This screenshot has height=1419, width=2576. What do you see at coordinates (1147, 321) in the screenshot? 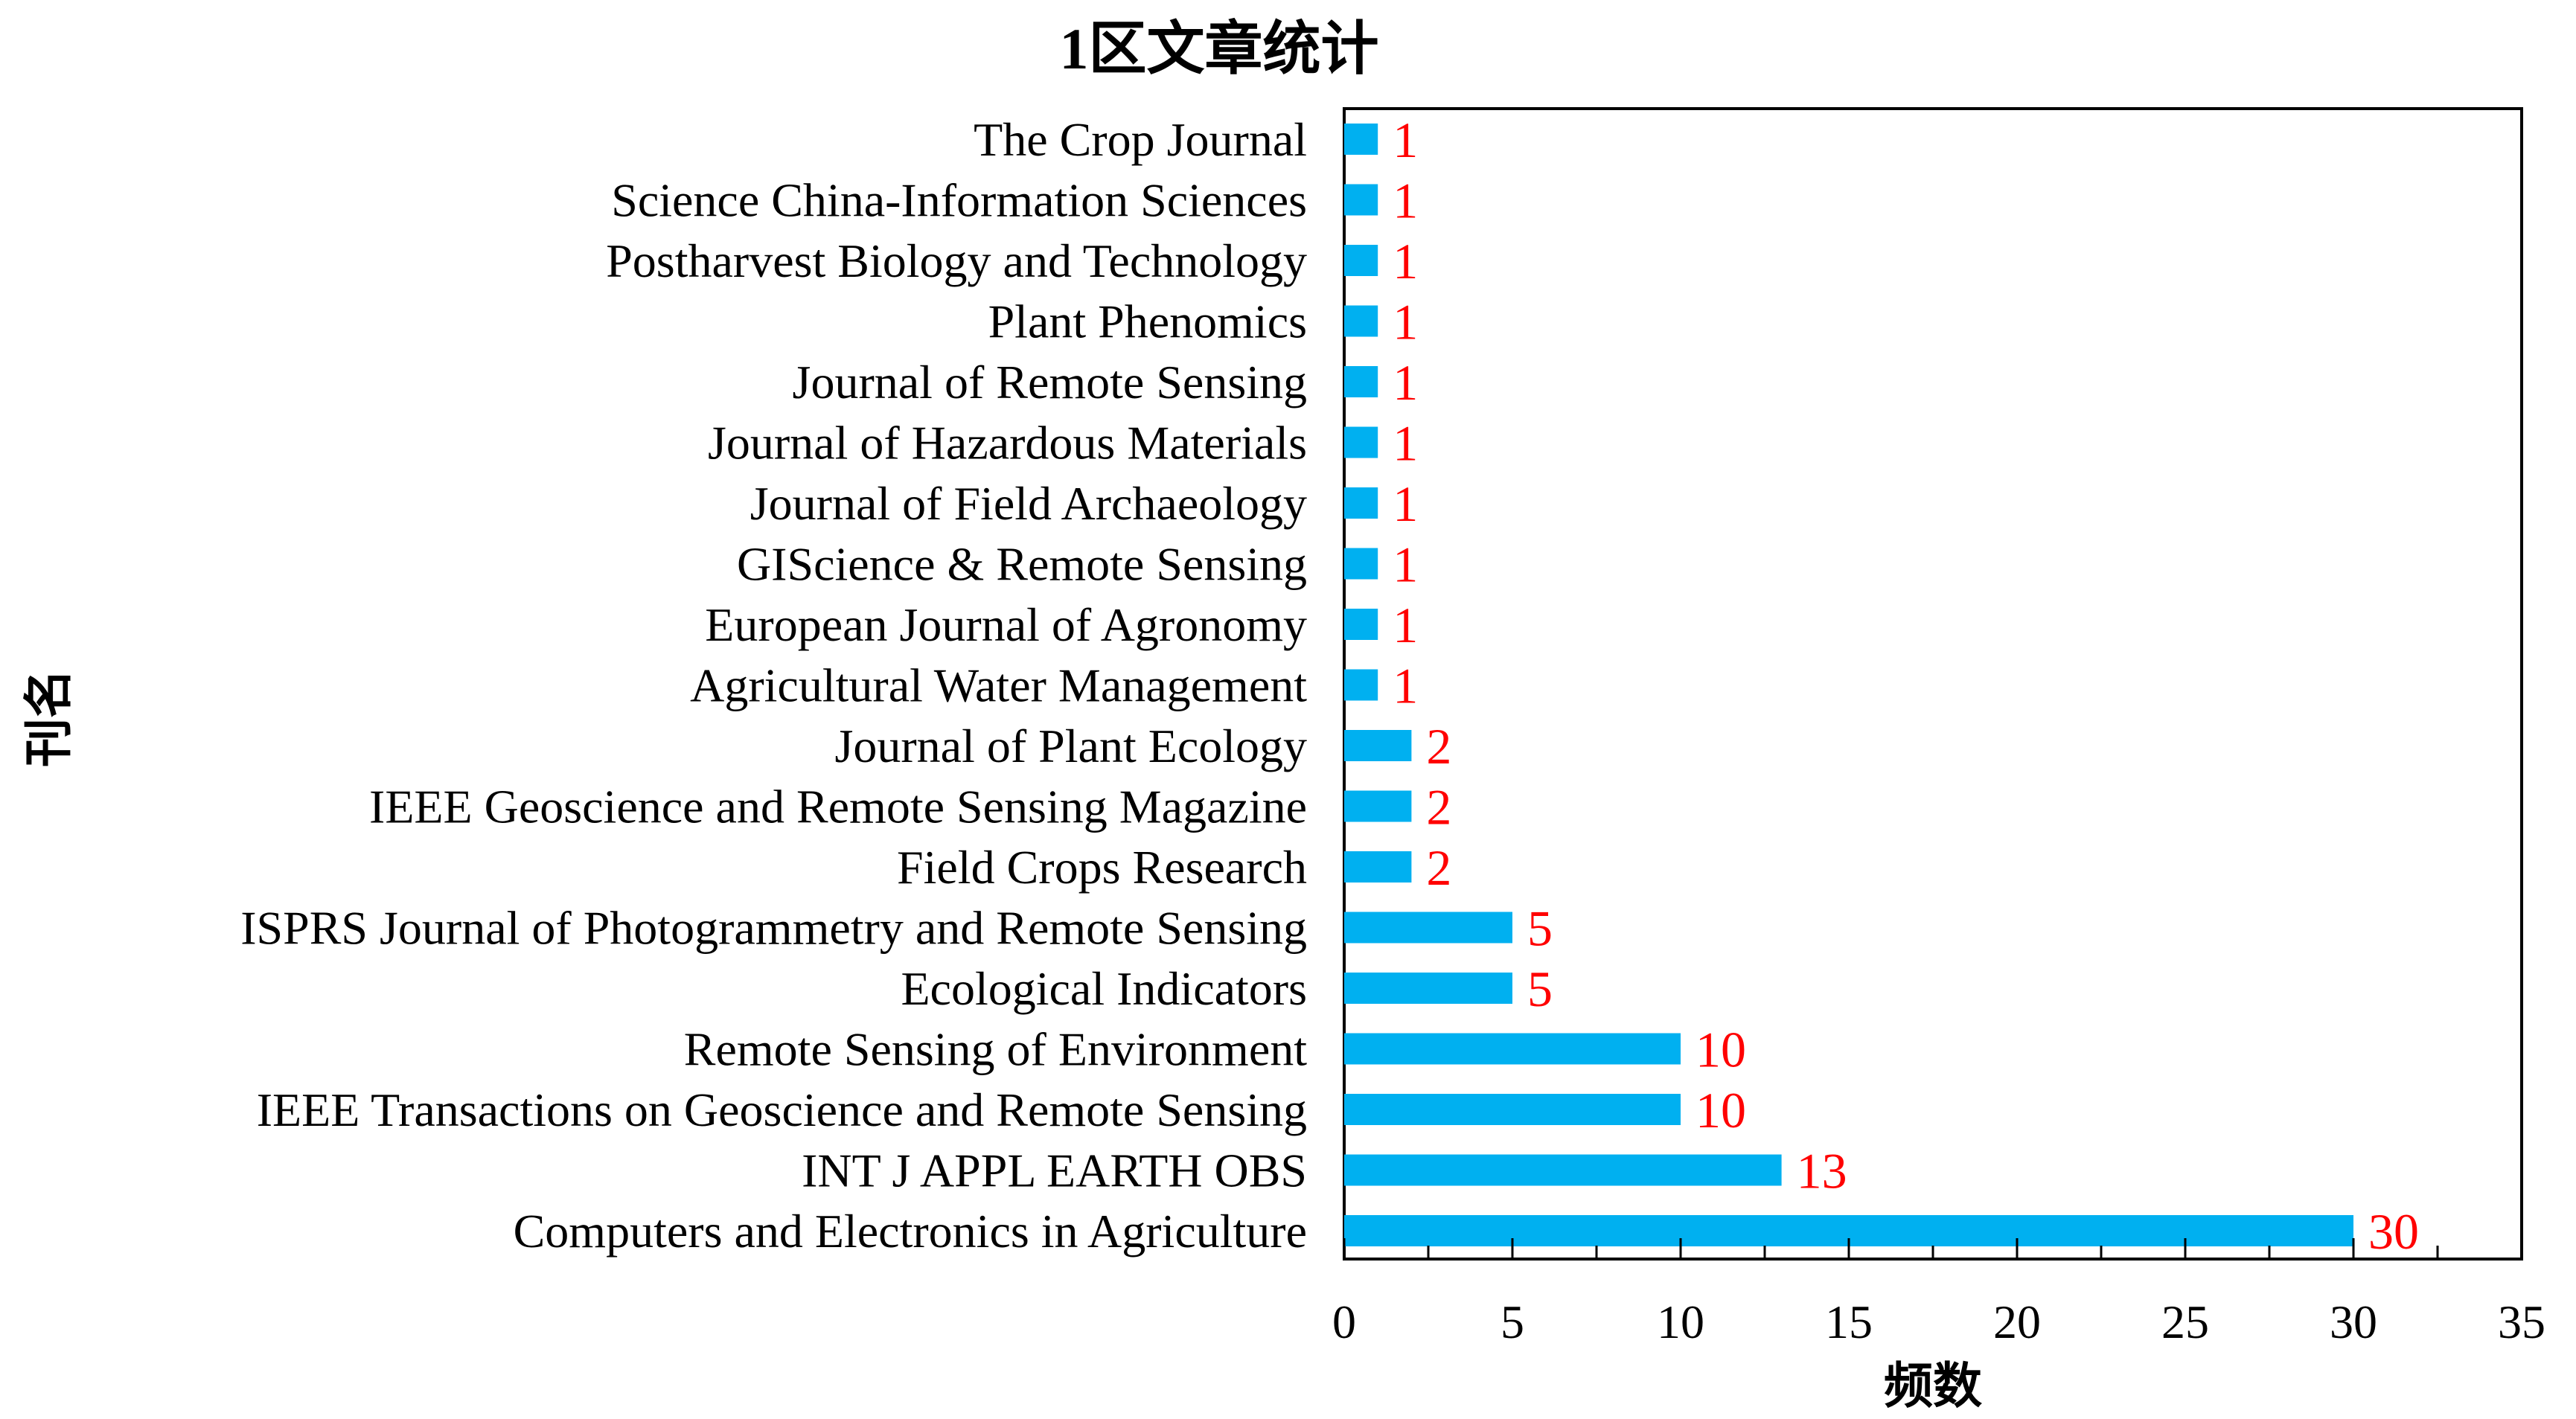
I see `category-label: Plant Phenomics` at bounding box center [1147, 321].